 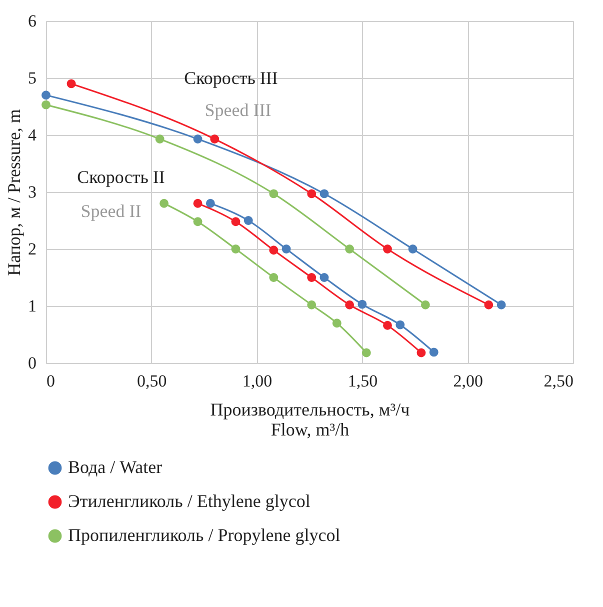 What do you see at coordinates (32, 363) in the screenshot?
I see `y-tick-label: 0` at bounding box center [32, 363].